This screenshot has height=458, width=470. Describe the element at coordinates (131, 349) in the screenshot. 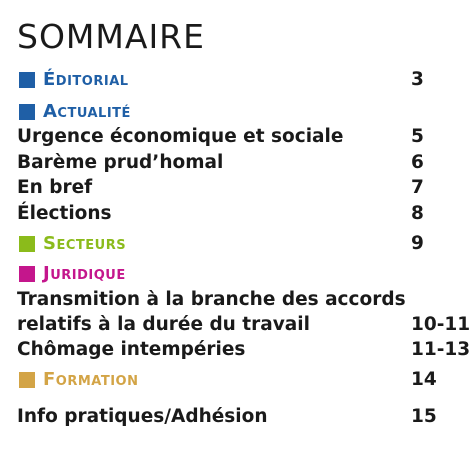

I see `entry-title: Chômage intempéries` at that location.